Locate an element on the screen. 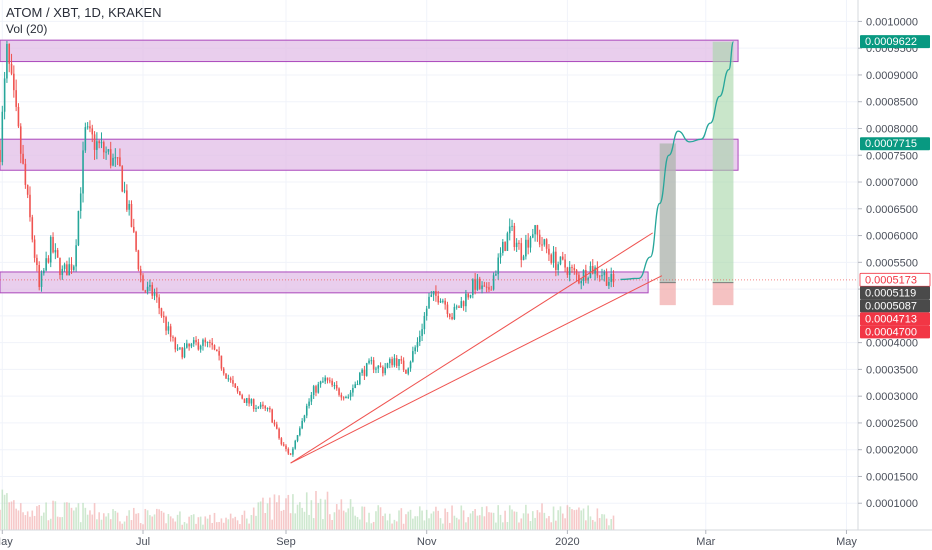 Image resolution: width=932 pixels, height=550 pixels. price-tick-label: 0.0002500 is located at coordinates (892, 424).